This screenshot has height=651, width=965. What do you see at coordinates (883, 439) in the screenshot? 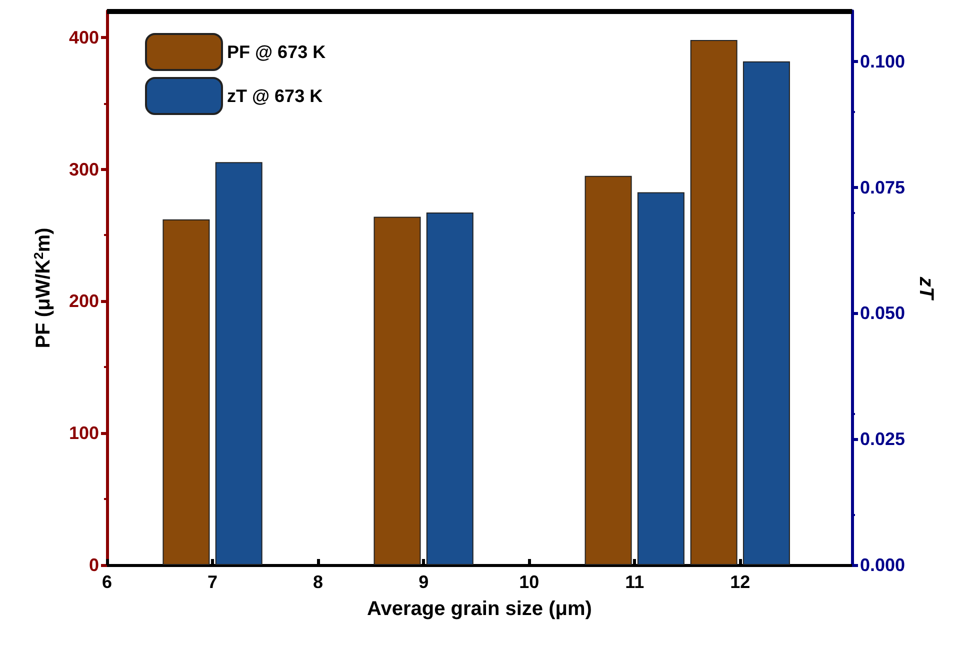
I see `y2-tick-label: 0.025` at bounding box center [883, 439].